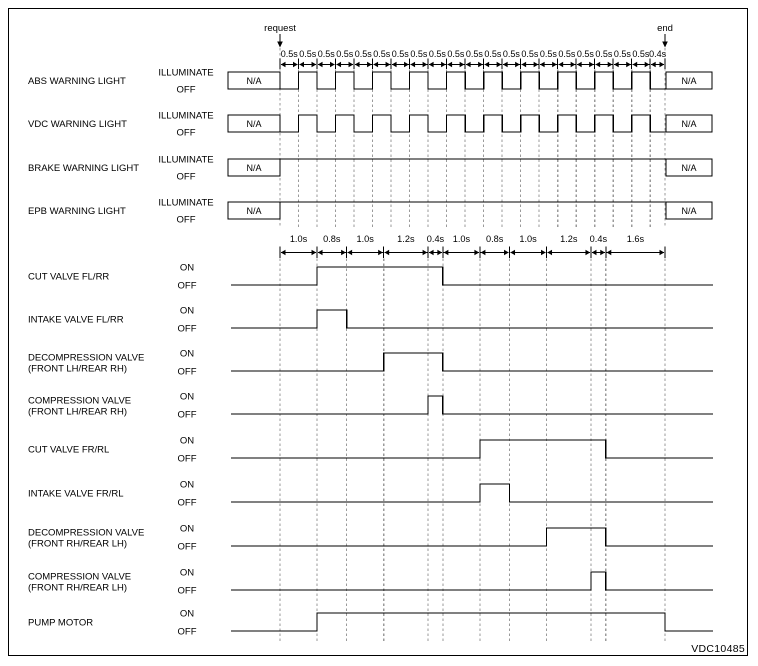  I want to click on end-label: end, so click(665, 28).